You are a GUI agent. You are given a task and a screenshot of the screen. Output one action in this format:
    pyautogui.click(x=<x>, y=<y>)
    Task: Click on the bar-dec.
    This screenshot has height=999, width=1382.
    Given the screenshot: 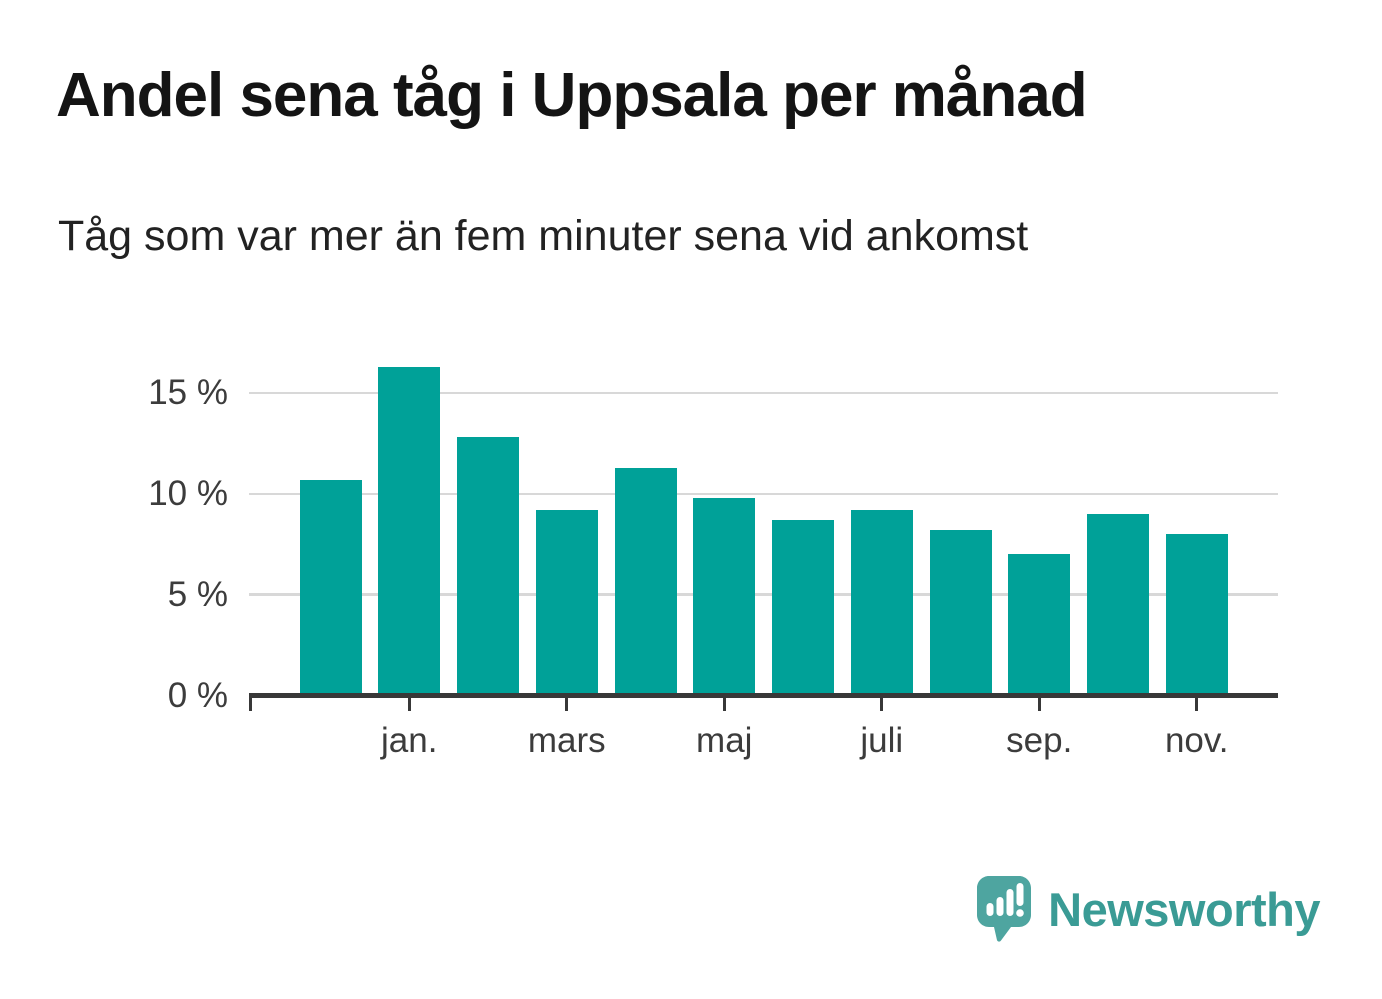 What is the action you would take?
    pyautogui.click(x=330, y=586)
    